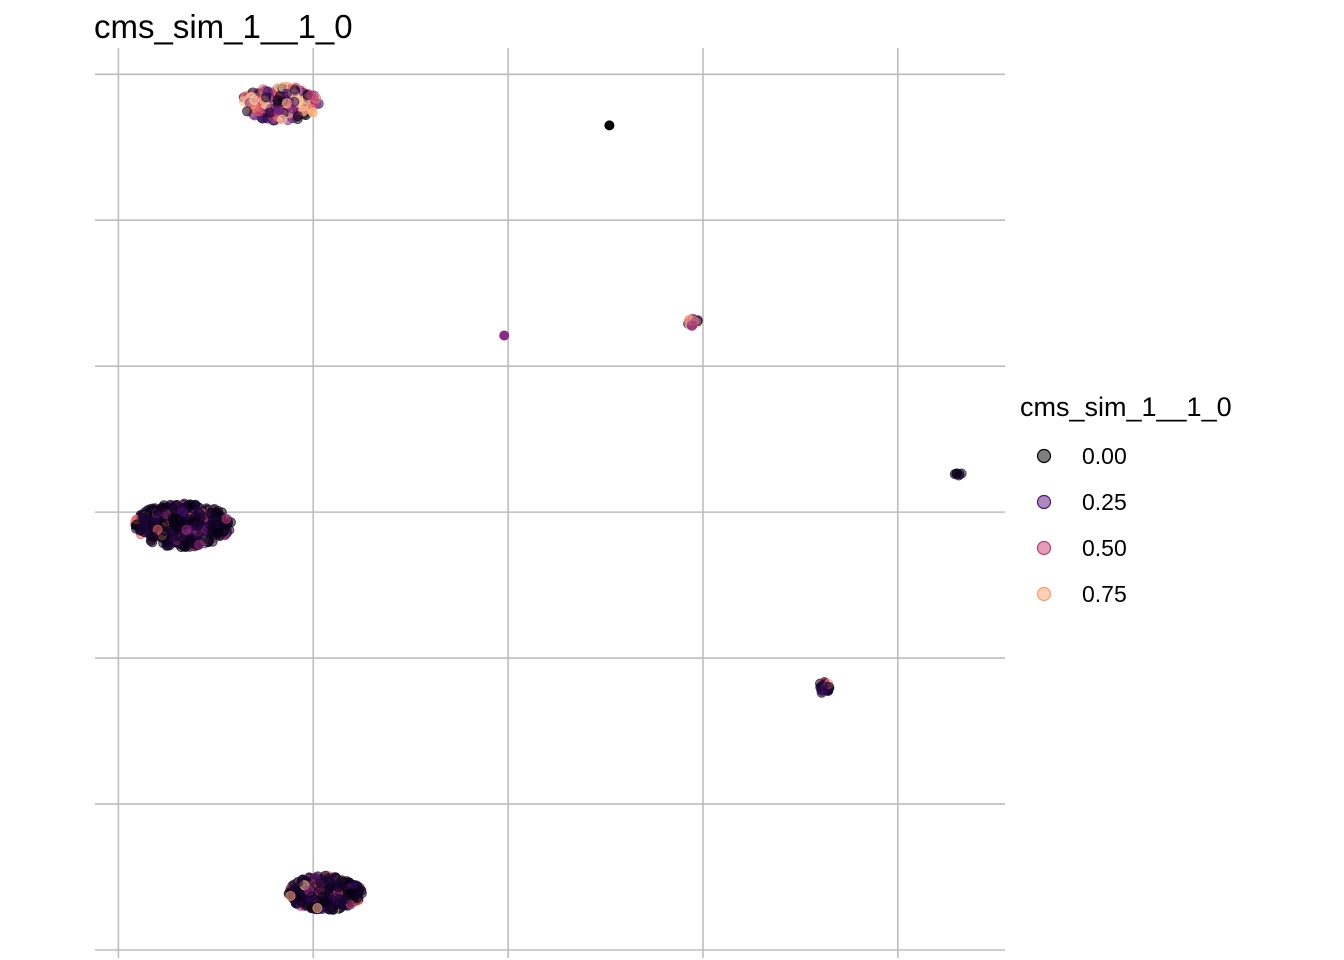  What do you see at coordinates (1104, 548) in the screenshot?
I see `legend-label: 0.50` at bounding box center [1104, 548].